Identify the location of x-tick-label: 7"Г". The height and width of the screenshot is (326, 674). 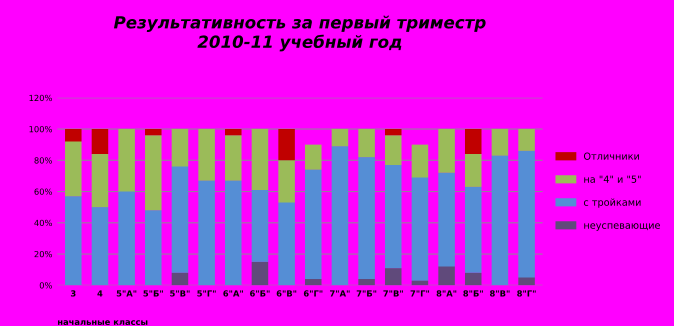
(420, 293).